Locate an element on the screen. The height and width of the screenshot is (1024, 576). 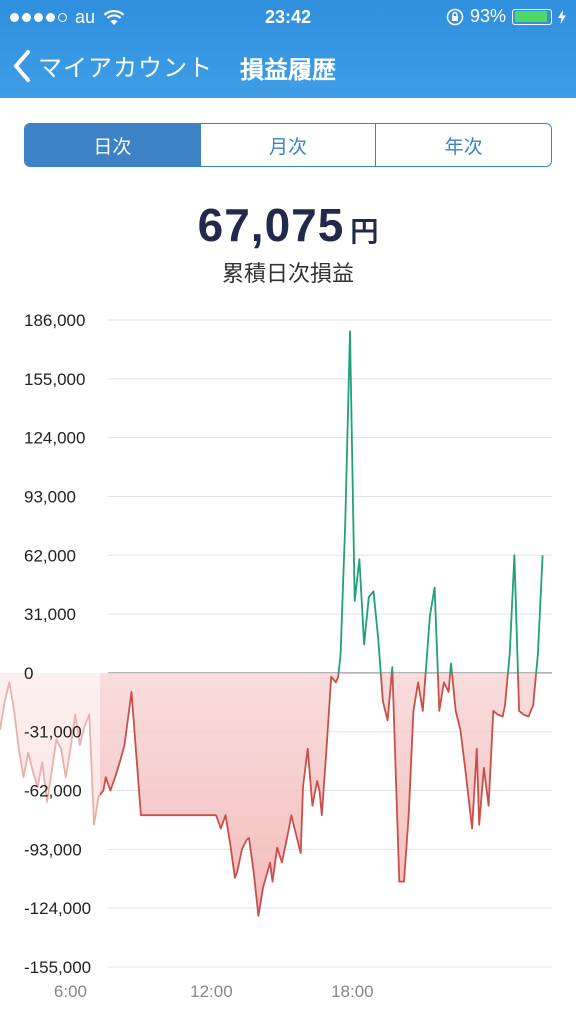
chart-edge-fade is located at coordinates (50, 633).